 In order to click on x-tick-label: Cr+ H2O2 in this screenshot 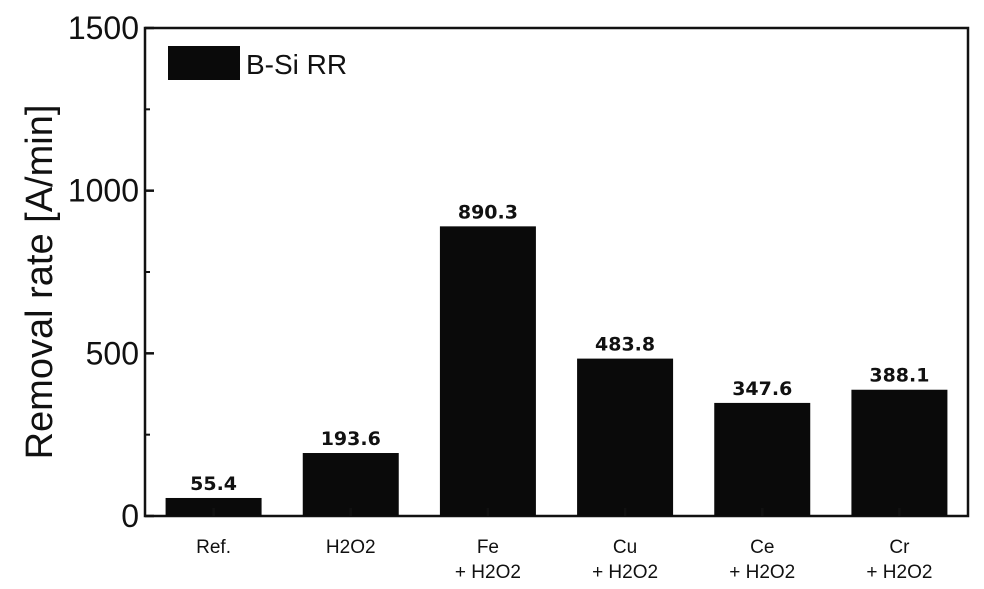, I will do `click(899, 560)`.